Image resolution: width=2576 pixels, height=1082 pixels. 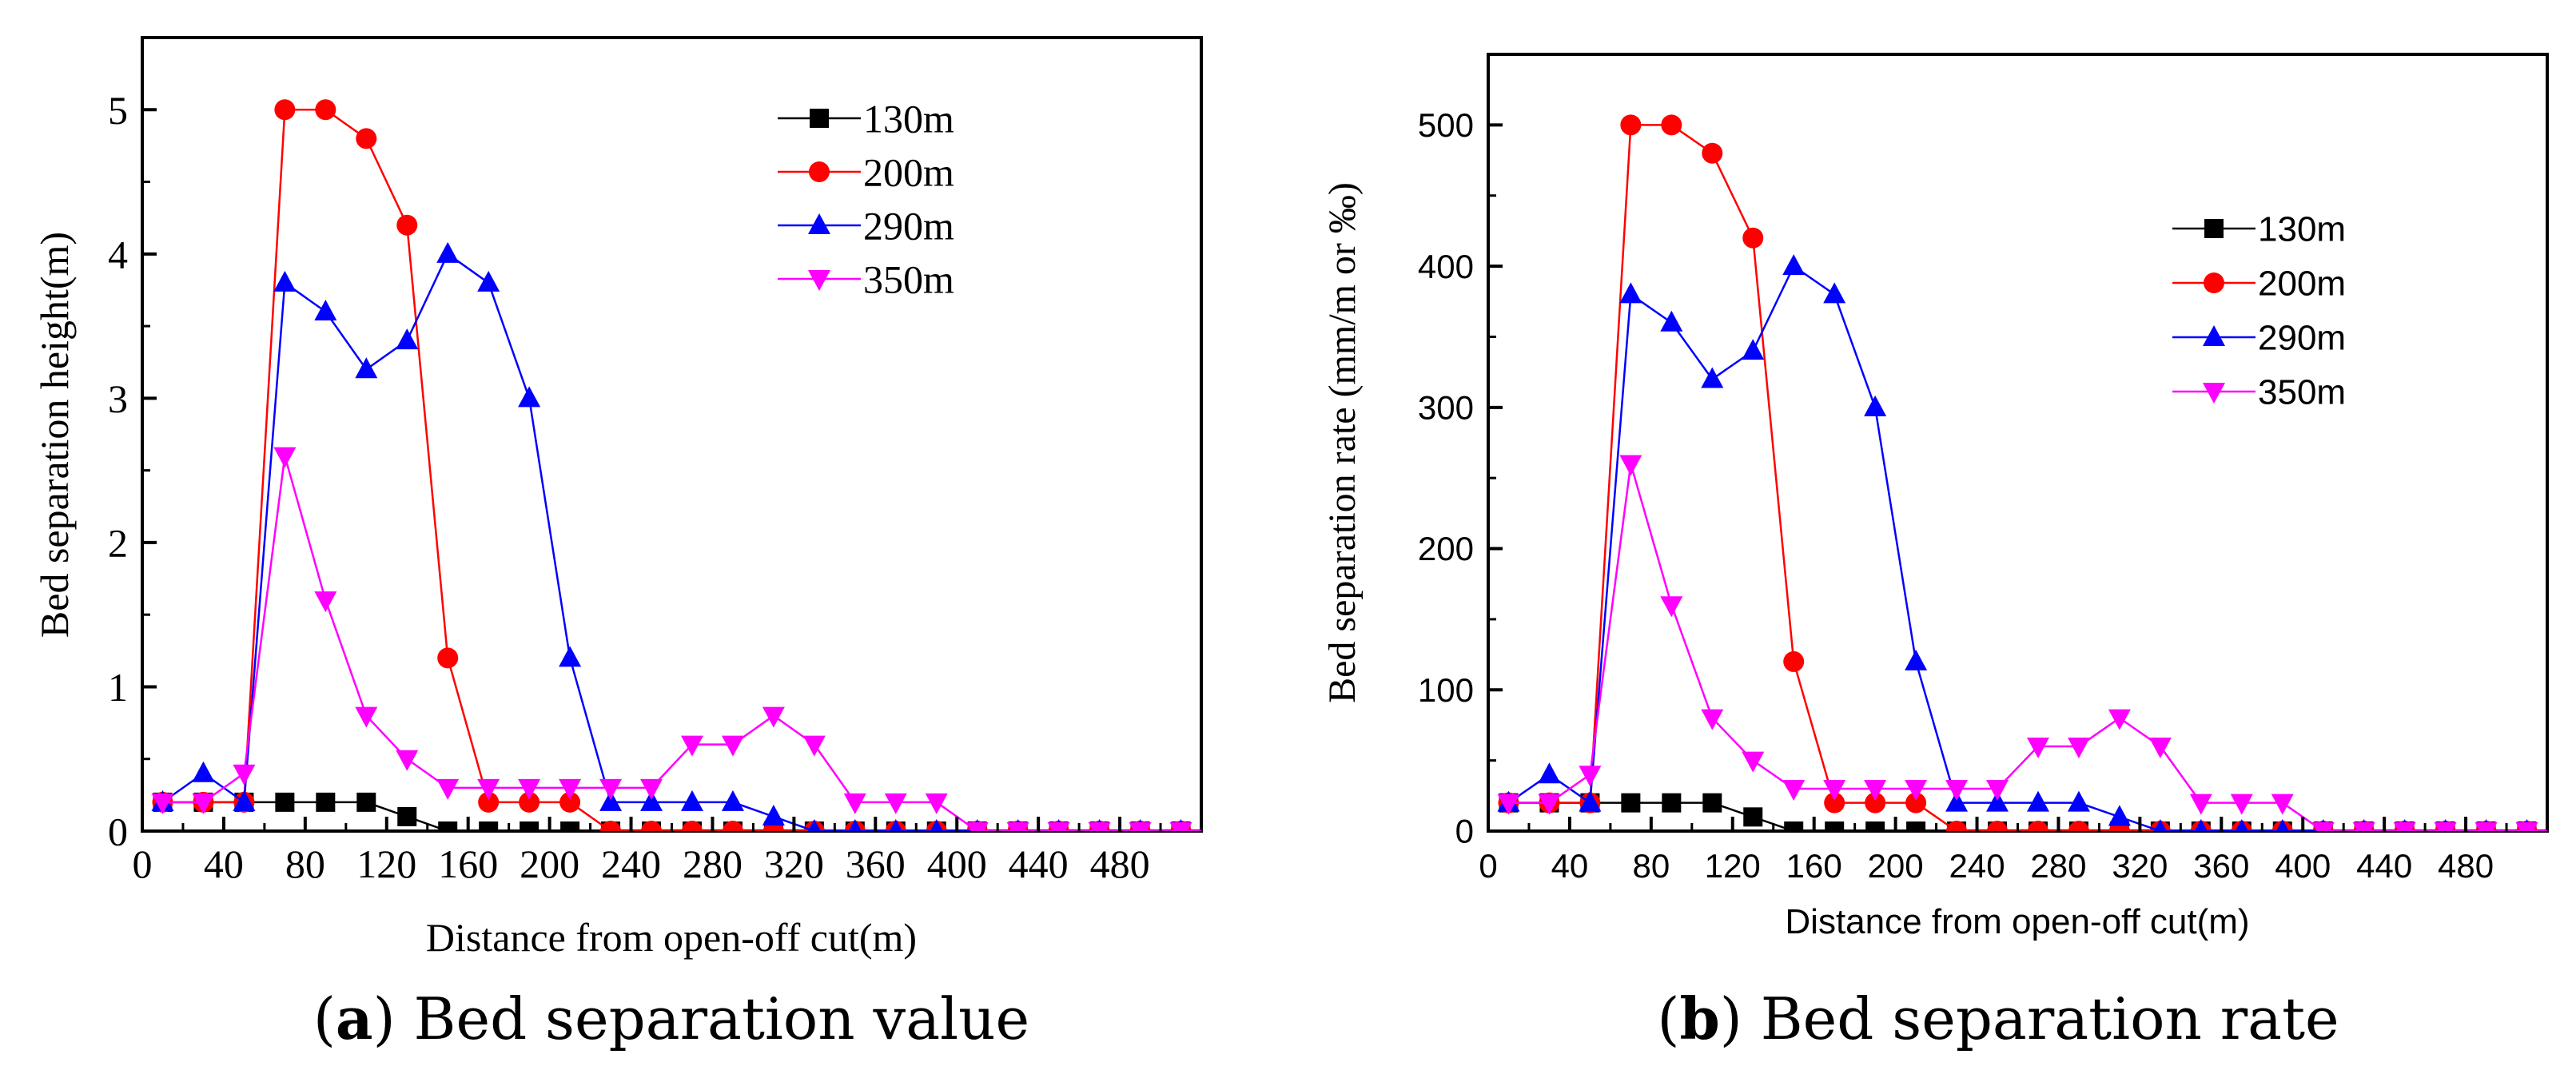 I want to click on legend-entry: 130m, so click(x=866, y=119).